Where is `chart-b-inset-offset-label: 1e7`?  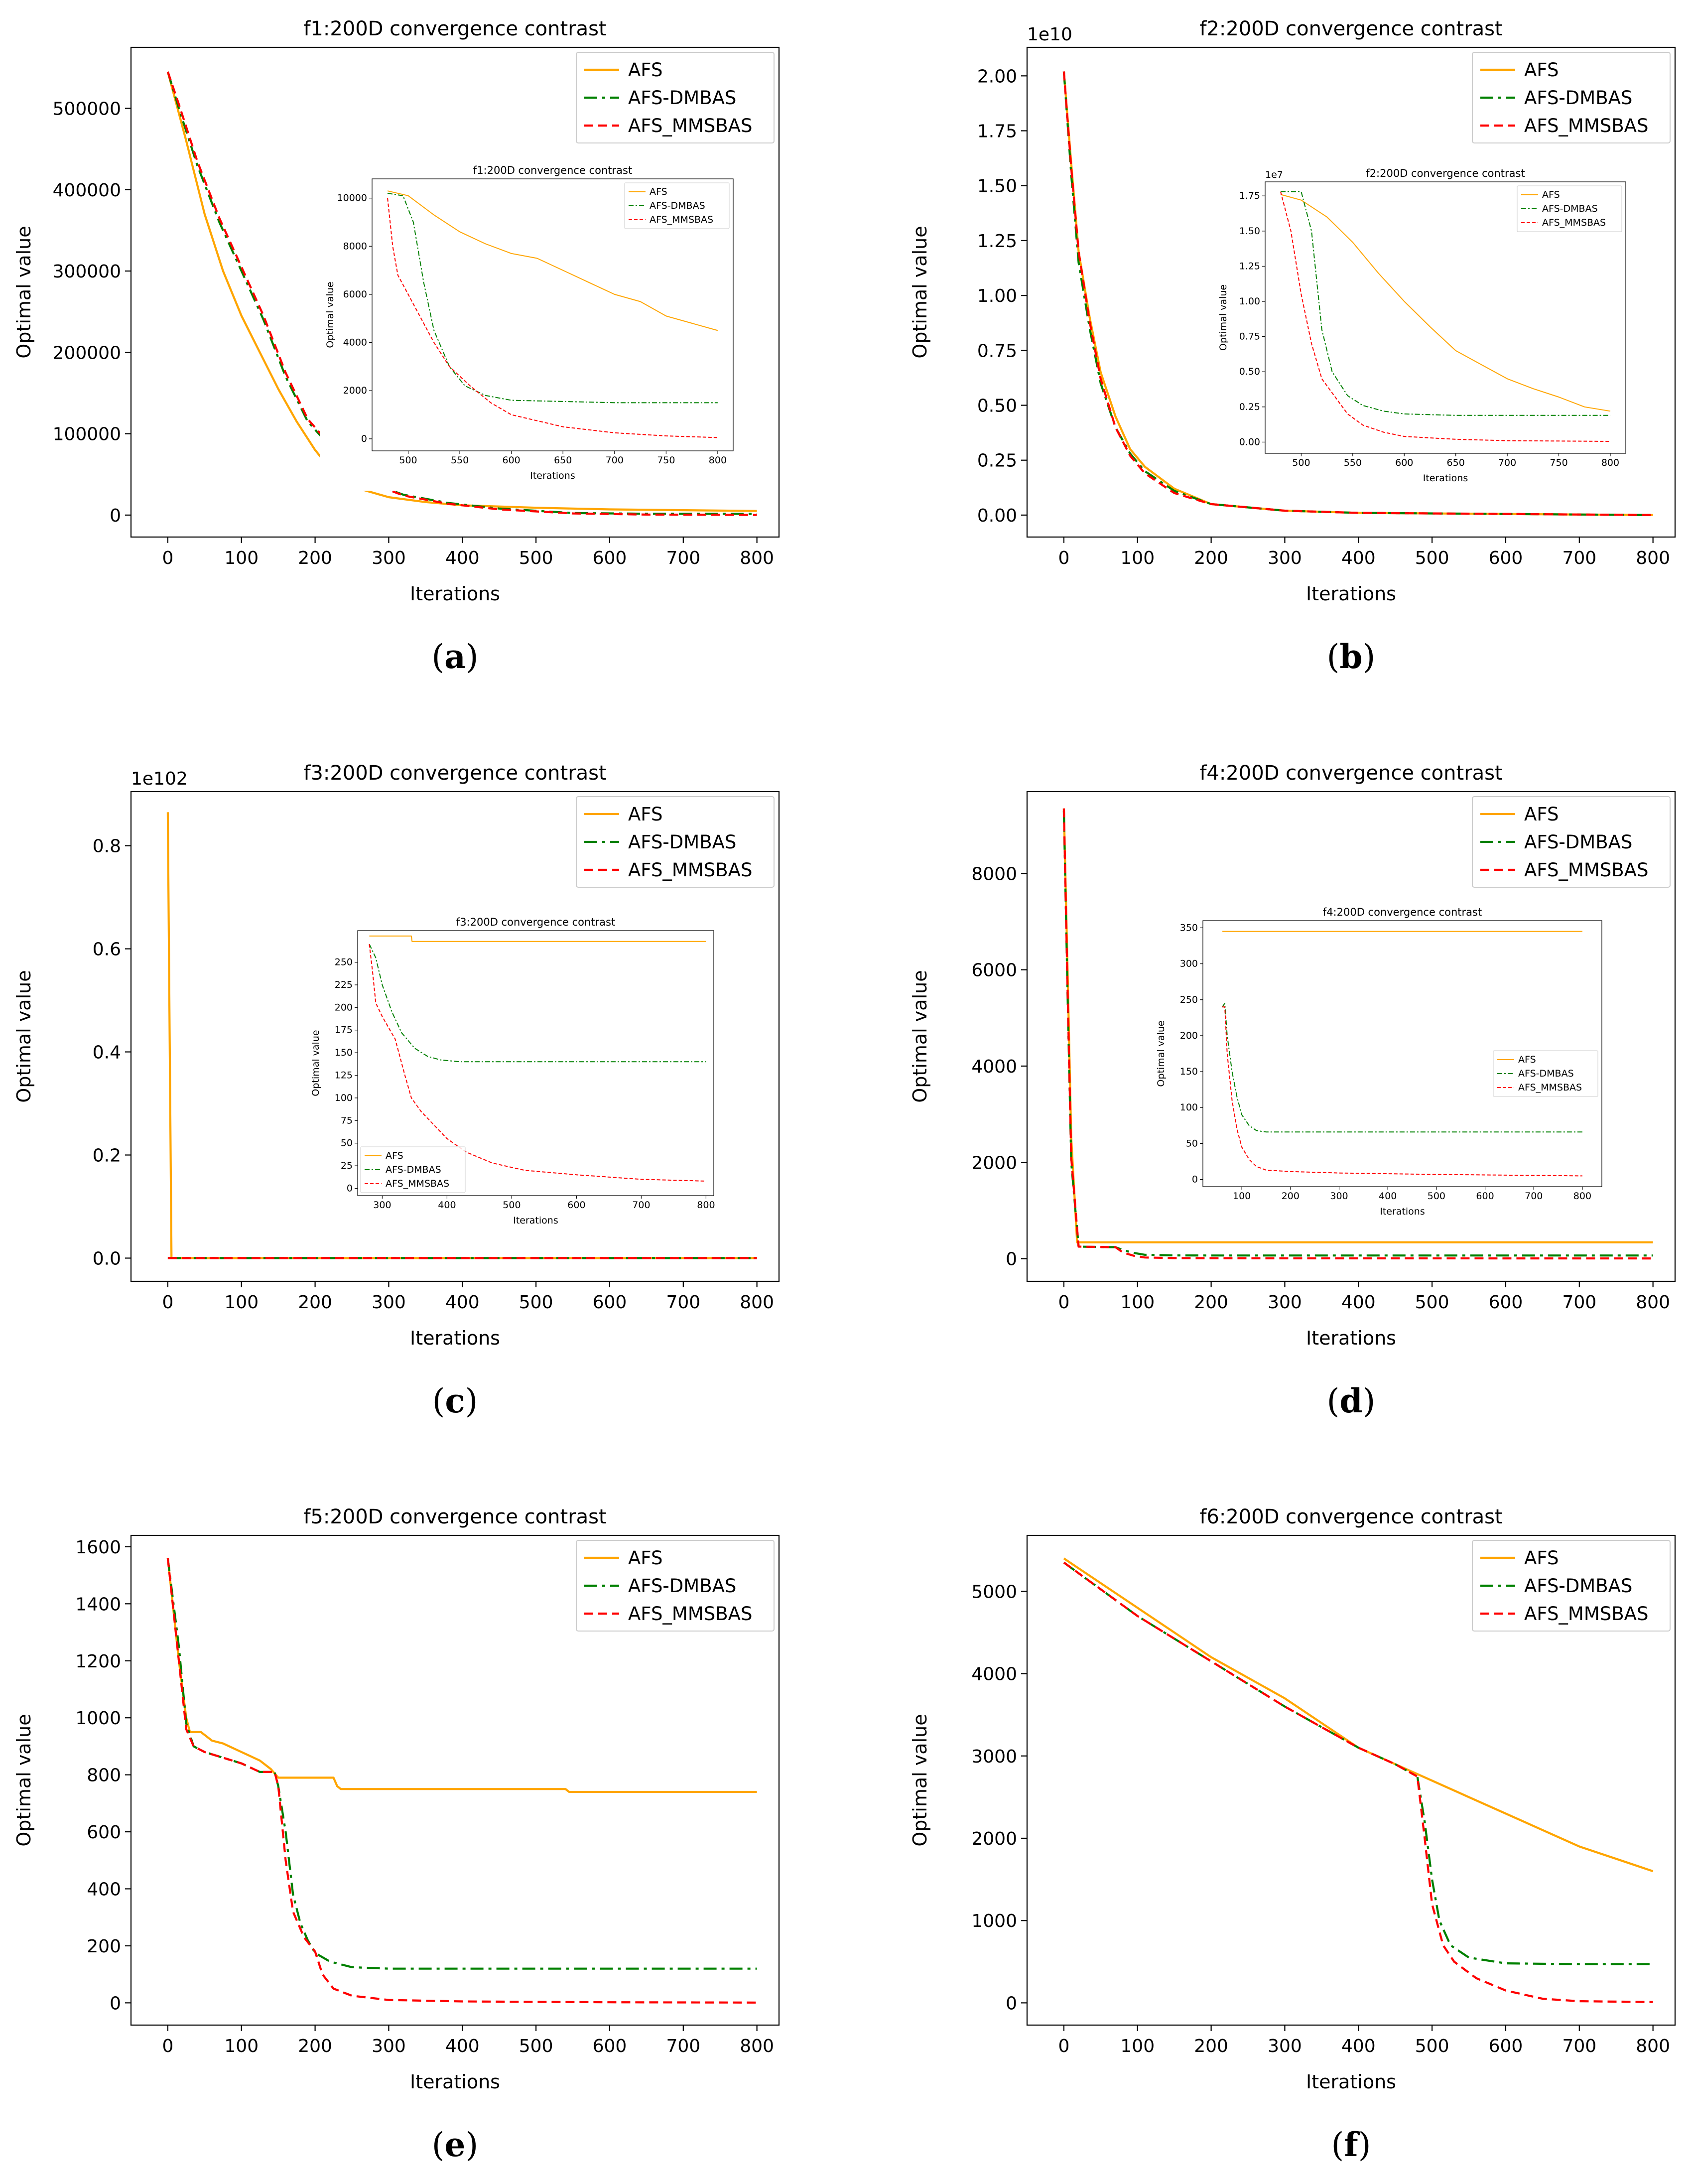 chart-b-inset-offset-label: 1e7 is located at coordinates (1274, 174).